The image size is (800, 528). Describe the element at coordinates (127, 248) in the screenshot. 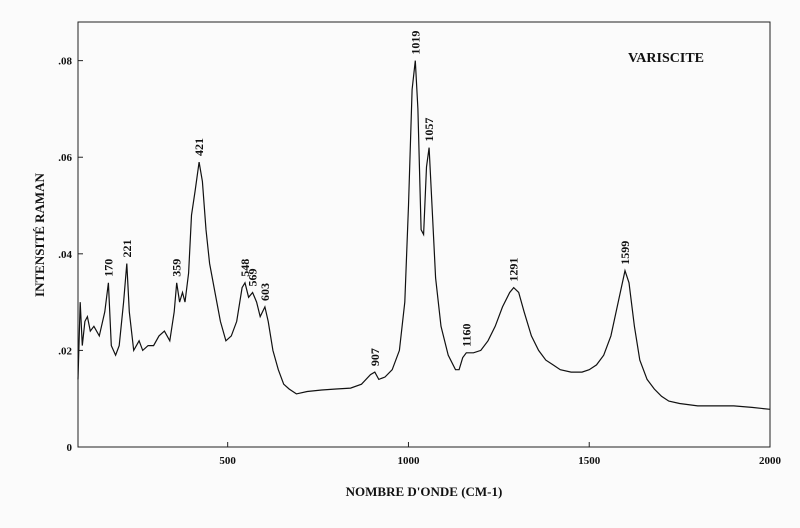

I see `peak-label: 221` at that location.